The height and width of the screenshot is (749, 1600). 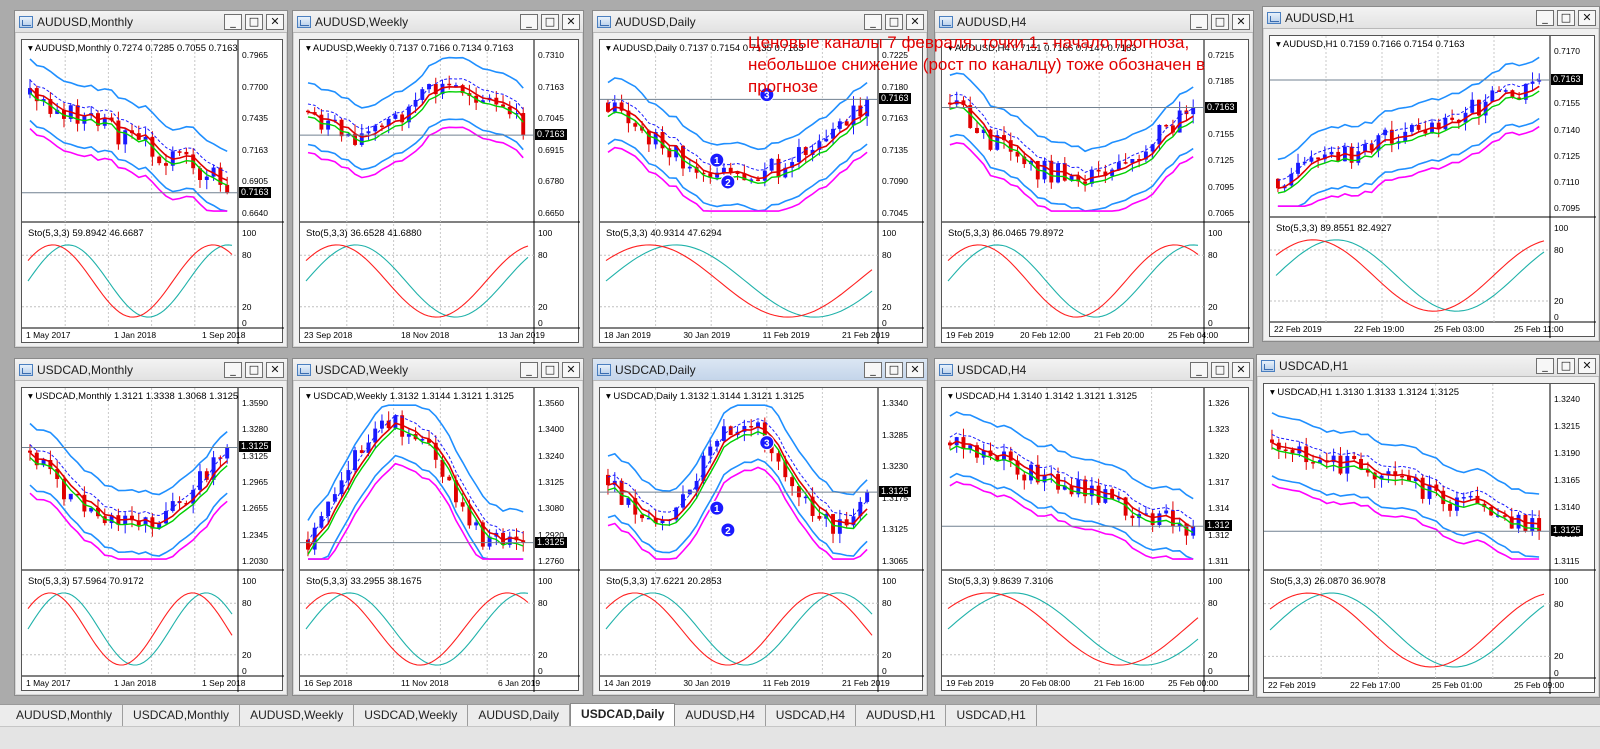 I want to click on chart-tab: AUDUSD,Monthly, so click(x=65, y=715).